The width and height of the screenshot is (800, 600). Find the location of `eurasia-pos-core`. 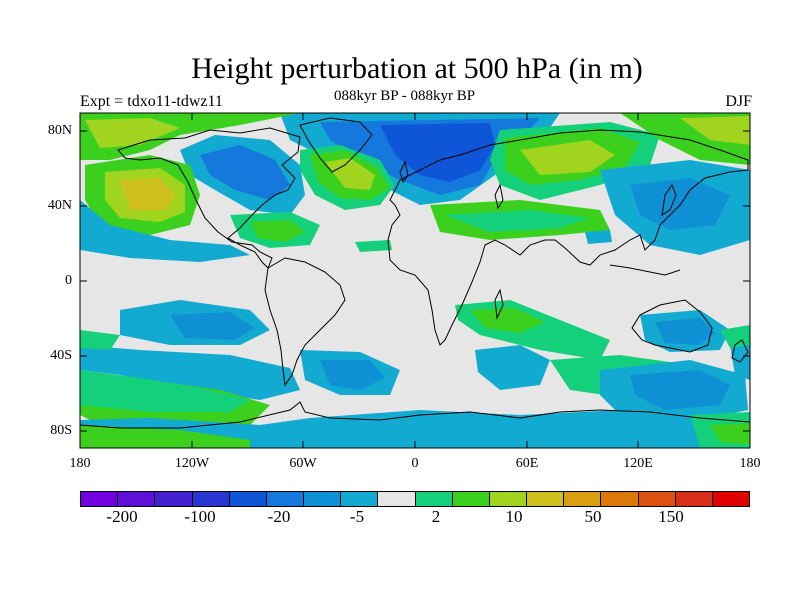

eurasia-pos-core is located at coordinates (567, 157).